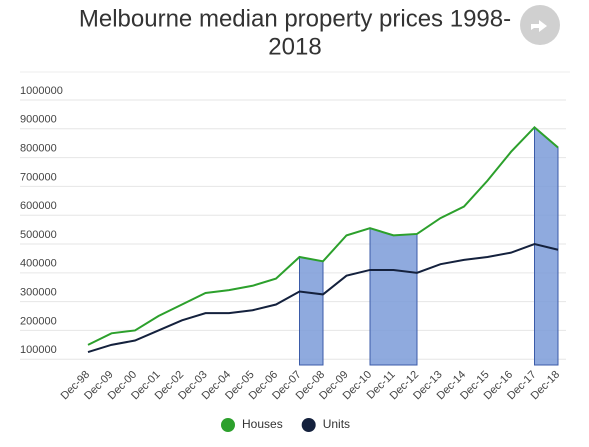  What do you see at coordinates (336, 424) in the screenshot?
I see `legend-label: Units` at bounding box center [336, 424].